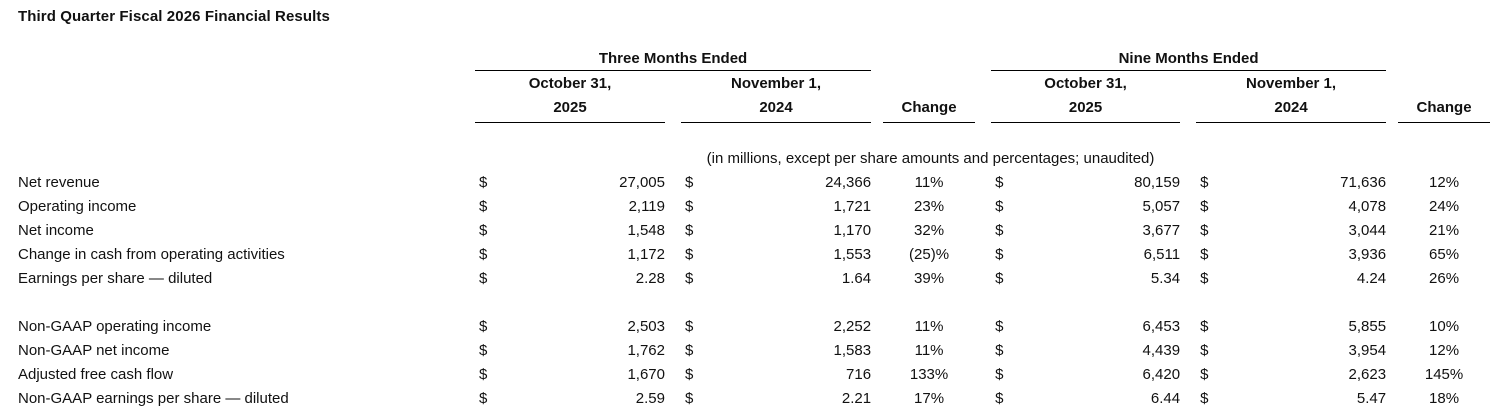  Describe the element at coordinates (1444, 109) in the screenshot. I see `col-header-nm-change: Change` at that location.